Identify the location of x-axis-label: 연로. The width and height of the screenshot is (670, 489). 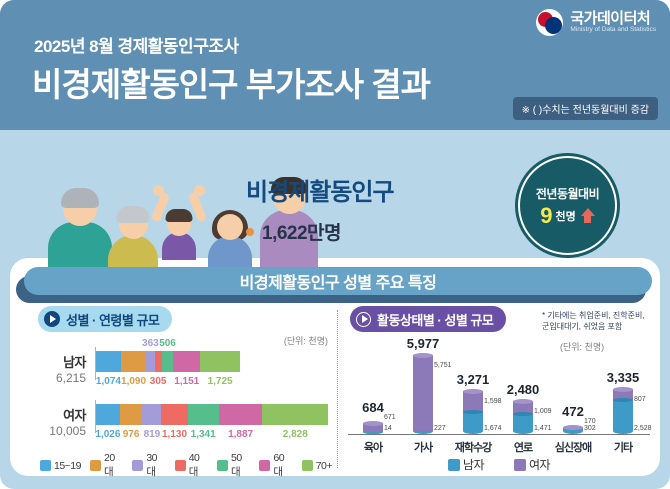
(523, 448).